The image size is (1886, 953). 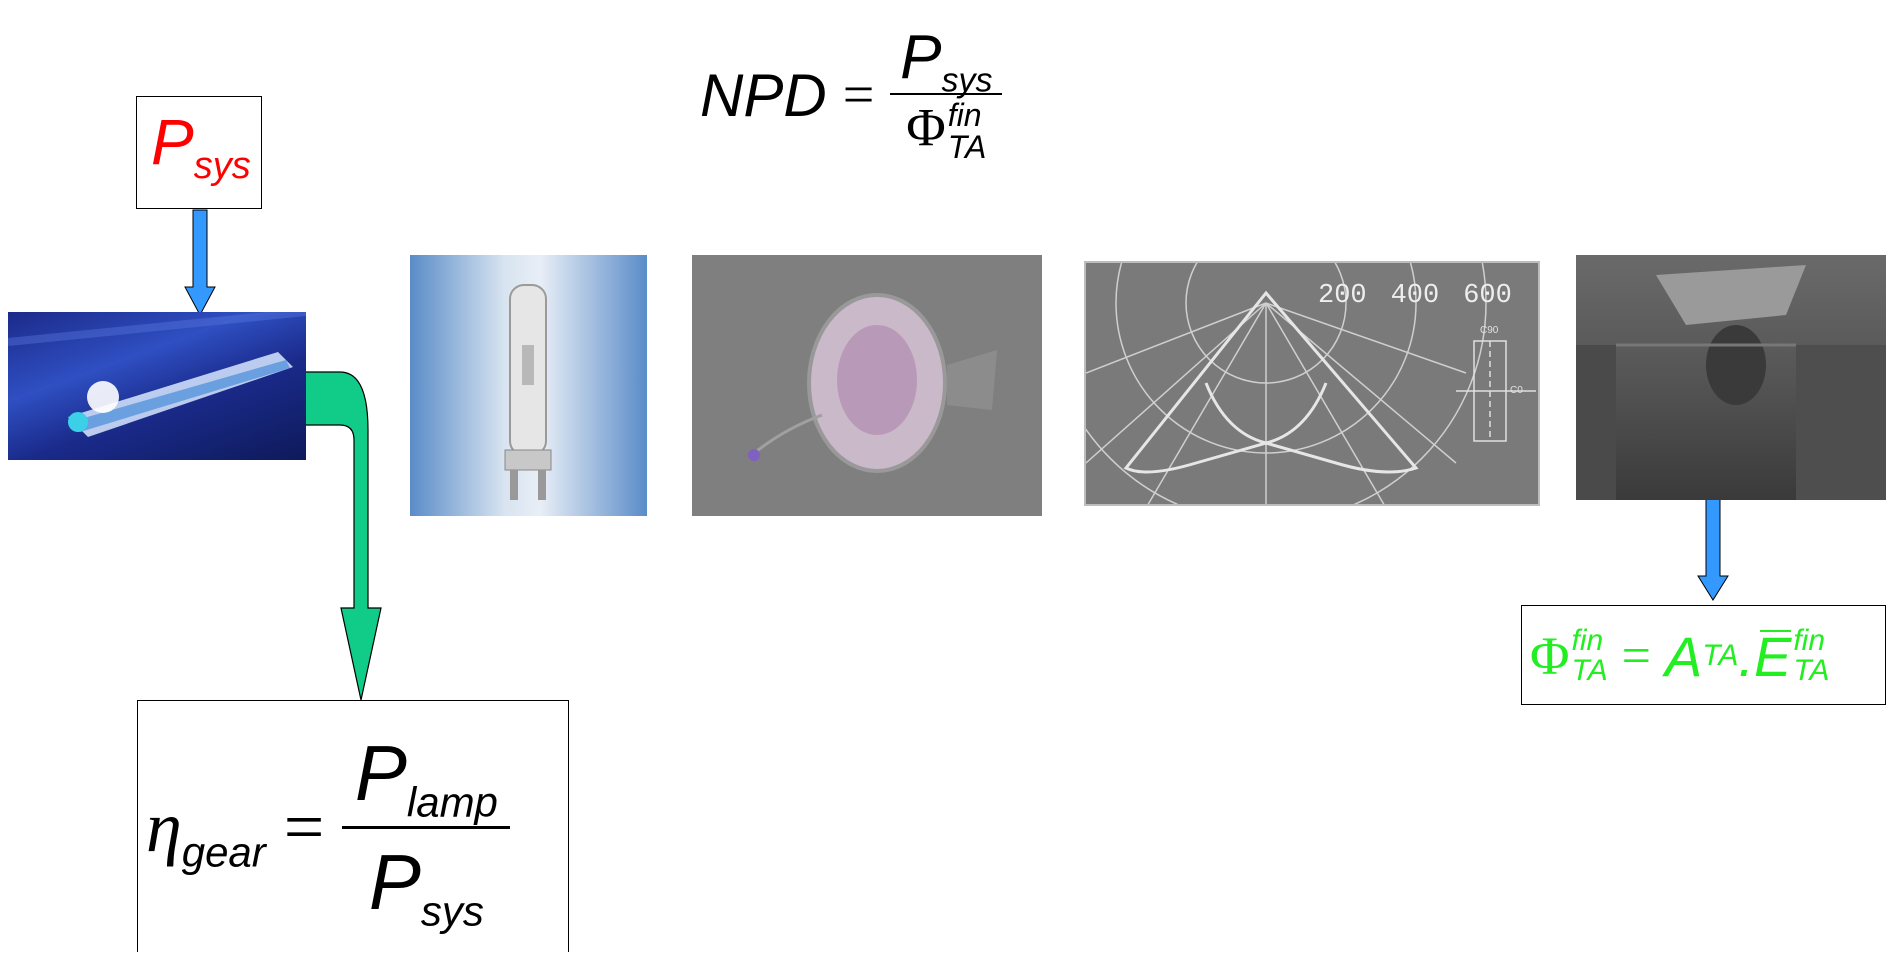 I want to click on flux-lhs-symbol: Φ, so click(x=1550, y=656).